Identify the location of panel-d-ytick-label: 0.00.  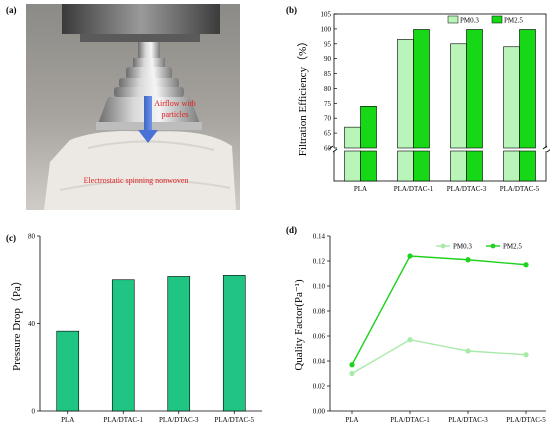
(319, 412).